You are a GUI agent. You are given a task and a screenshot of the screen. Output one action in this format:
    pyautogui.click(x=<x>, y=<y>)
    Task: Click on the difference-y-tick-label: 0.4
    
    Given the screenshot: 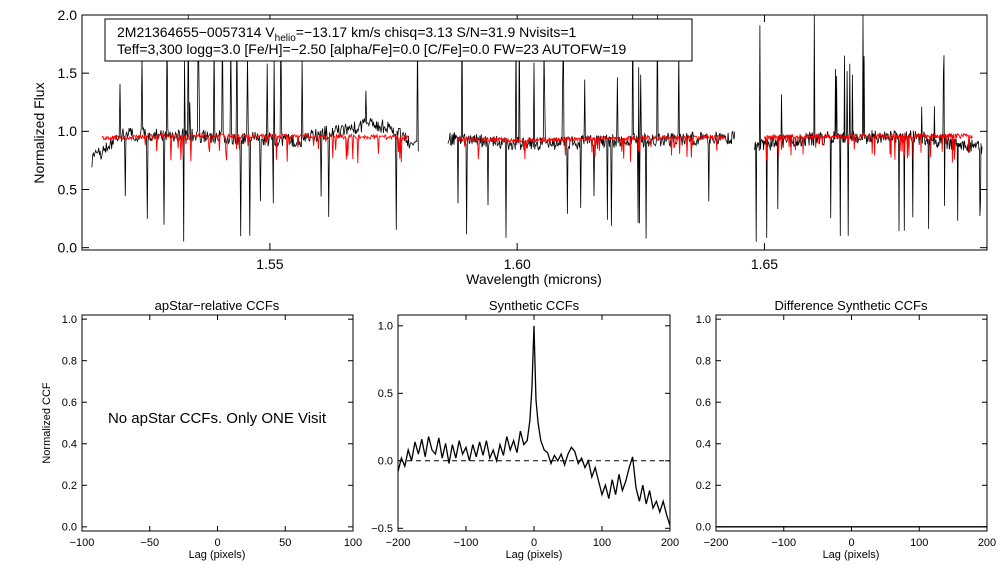 What is the action you would take?
    pyautogui.click(x=703, y=445)
    